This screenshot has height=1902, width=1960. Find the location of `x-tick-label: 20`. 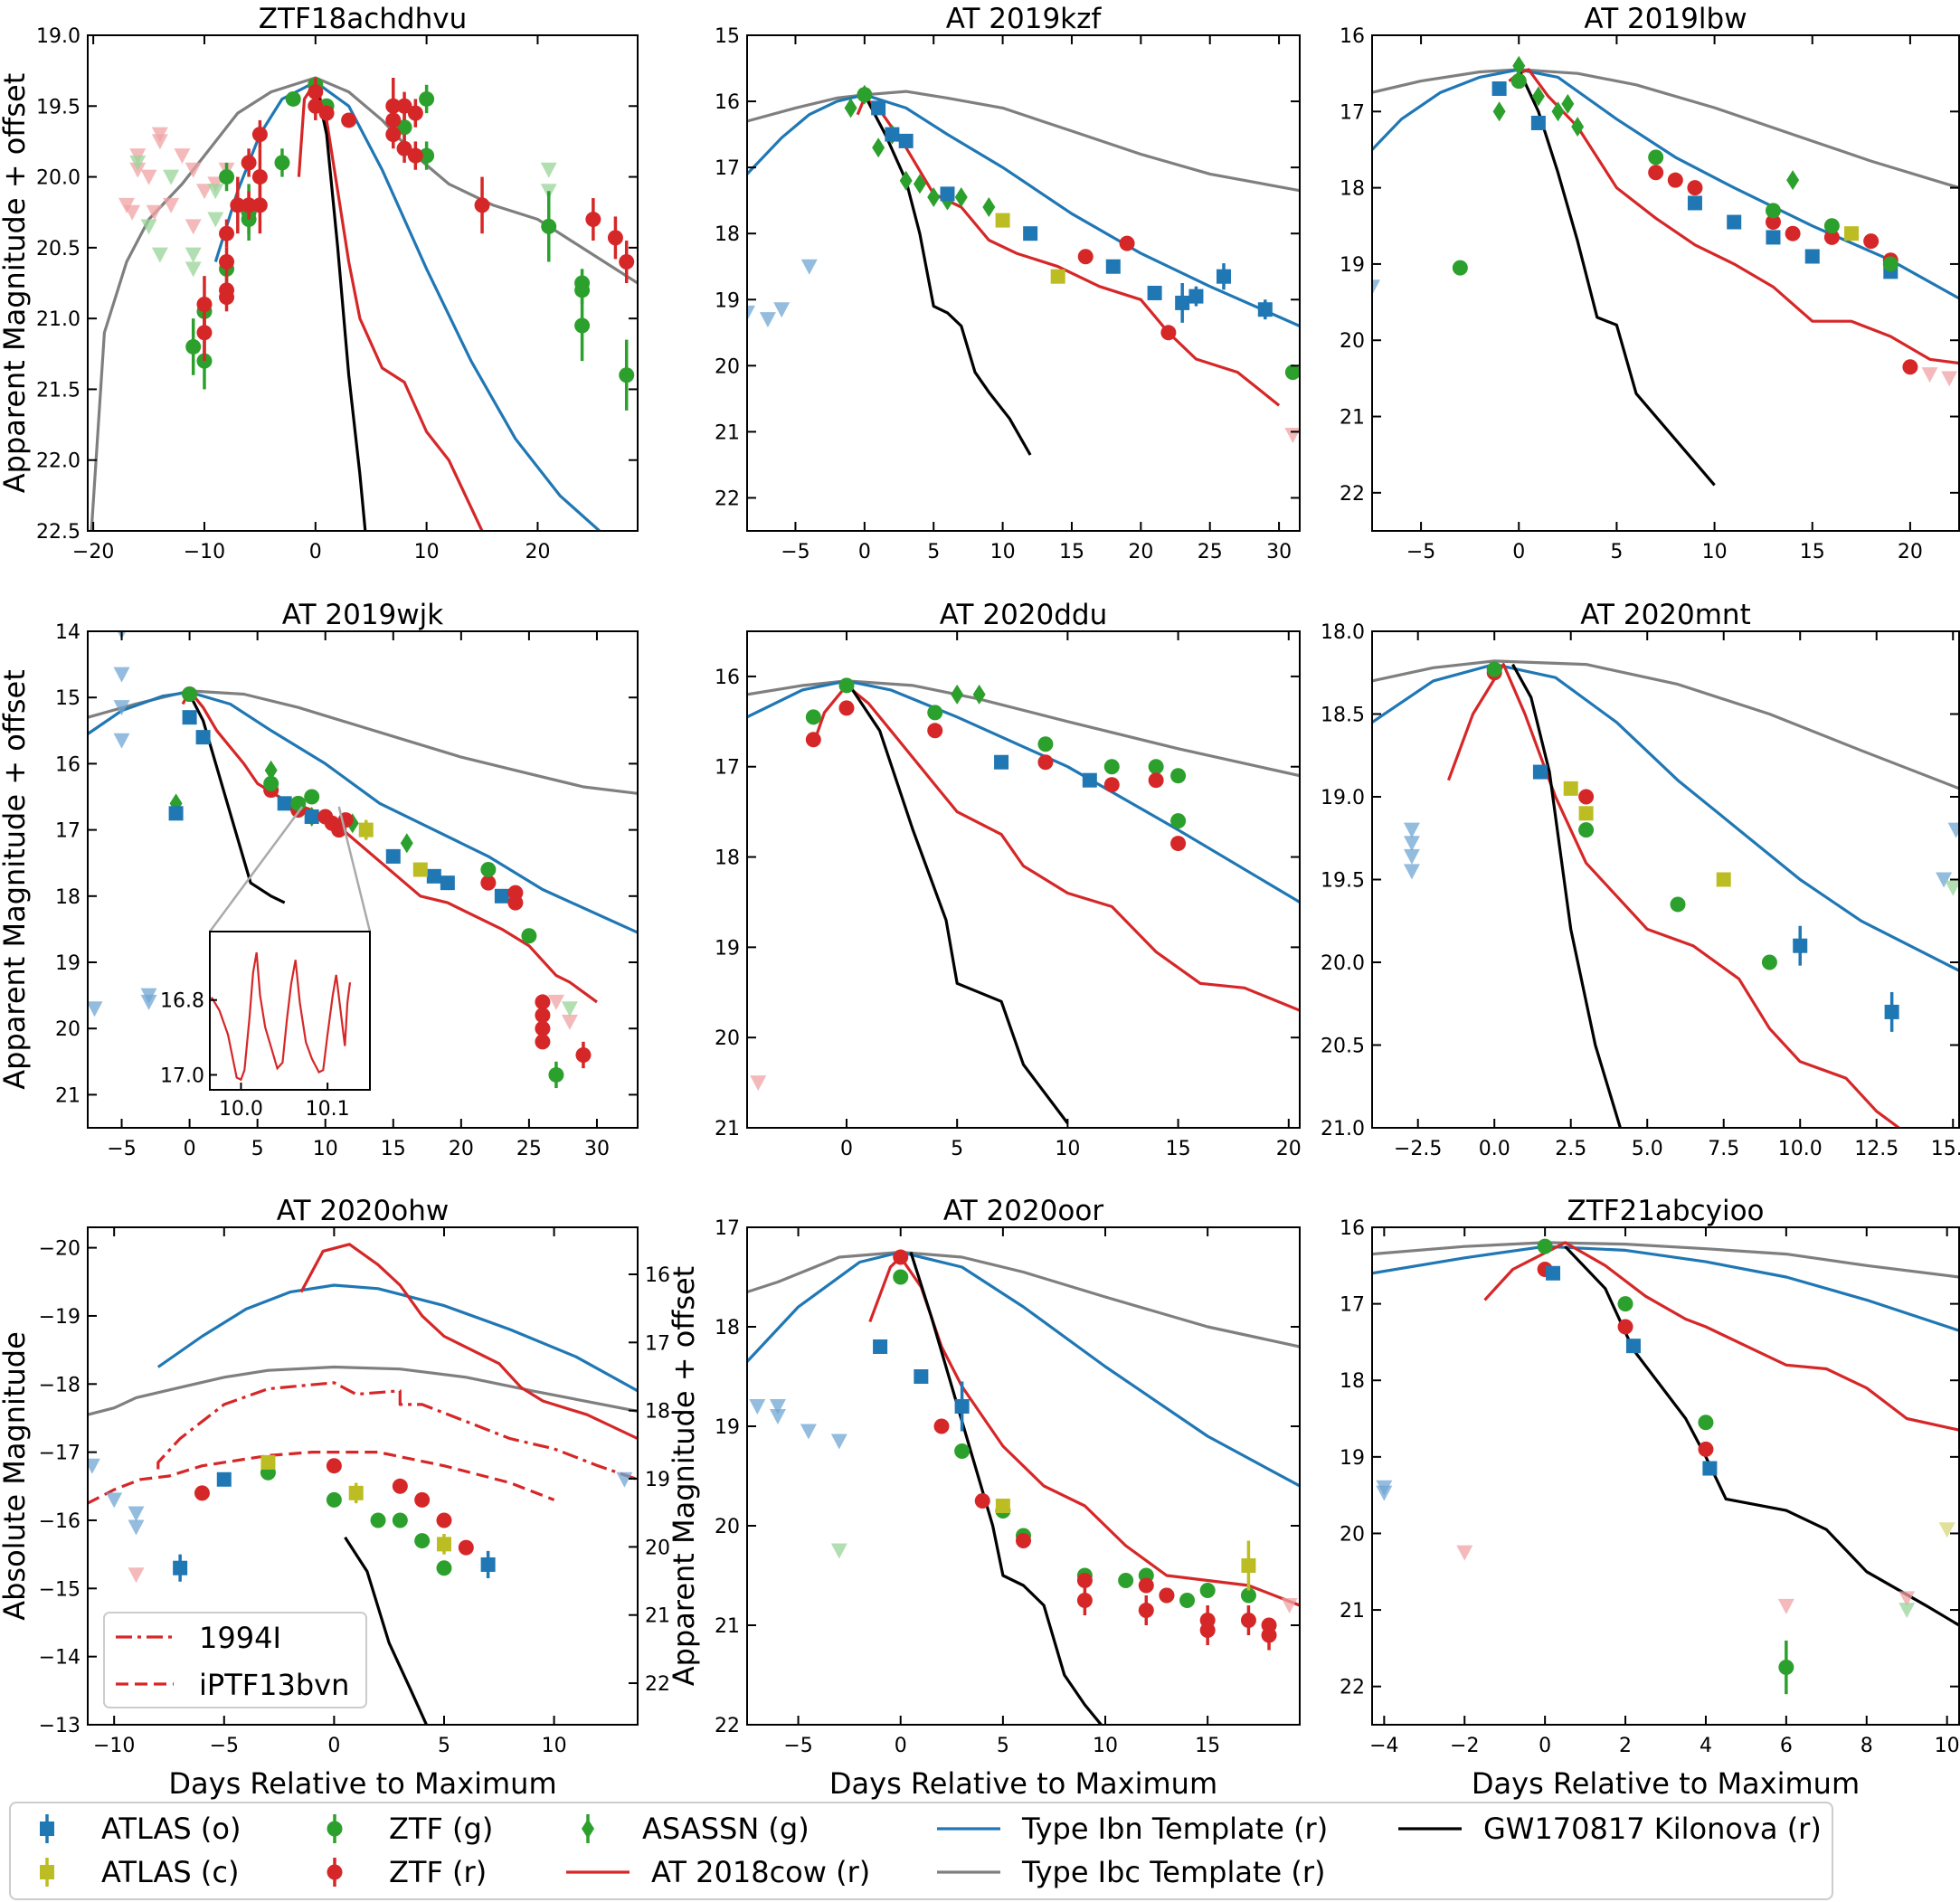

x-tick-label: 20 is located at coordinates (537, 552).